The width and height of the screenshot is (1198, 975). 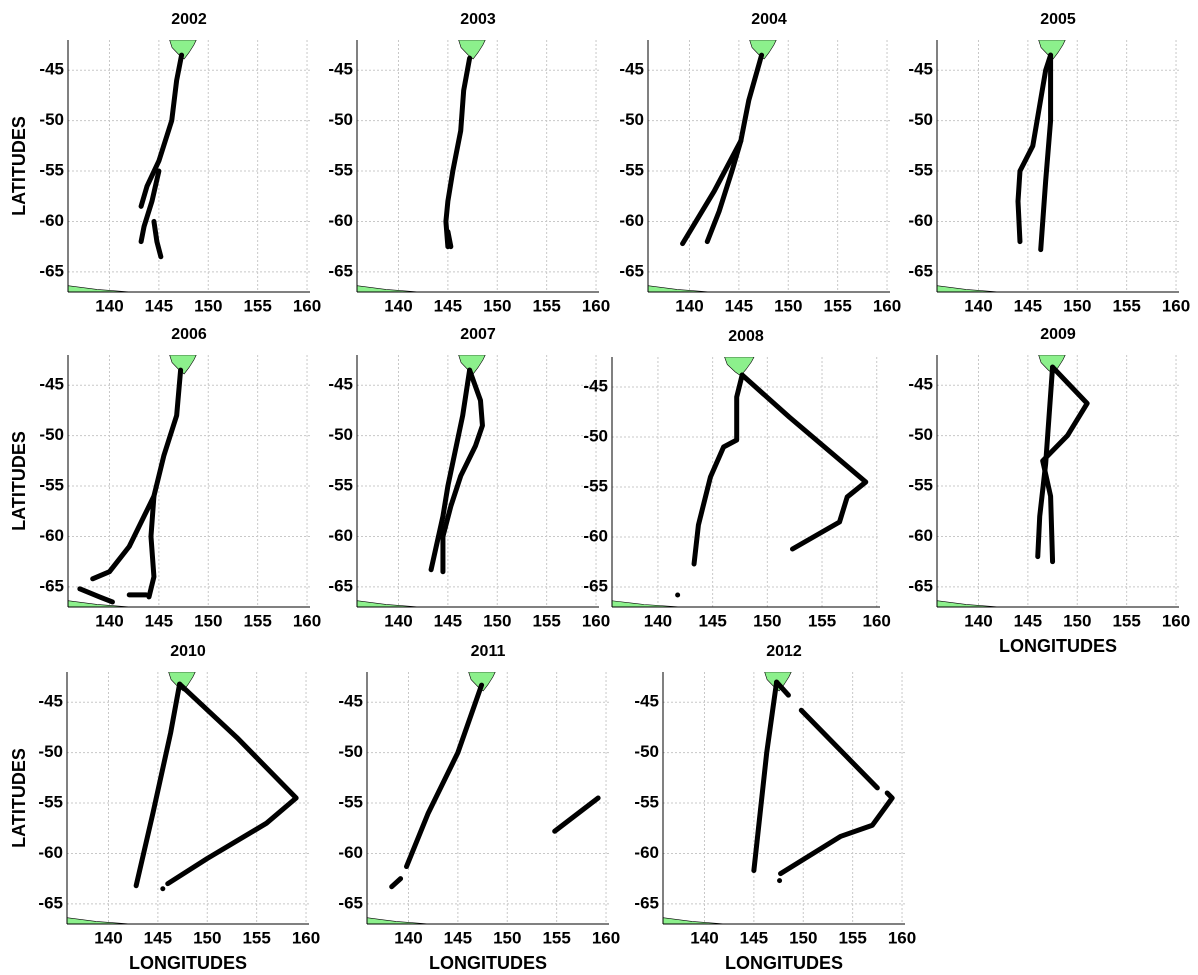 I want to click on panel: 140 145 150 155 160 -45 -50 -55 -60 -65 2004, so click(x=760, y=163).